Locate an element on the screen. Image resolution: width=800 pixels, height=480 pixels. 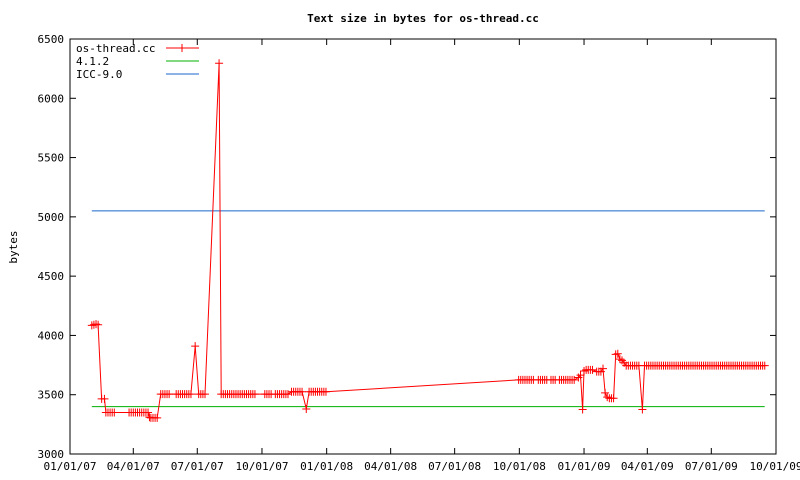
x-tick-label: 01/01/08 is located at coordinates (326, 466).